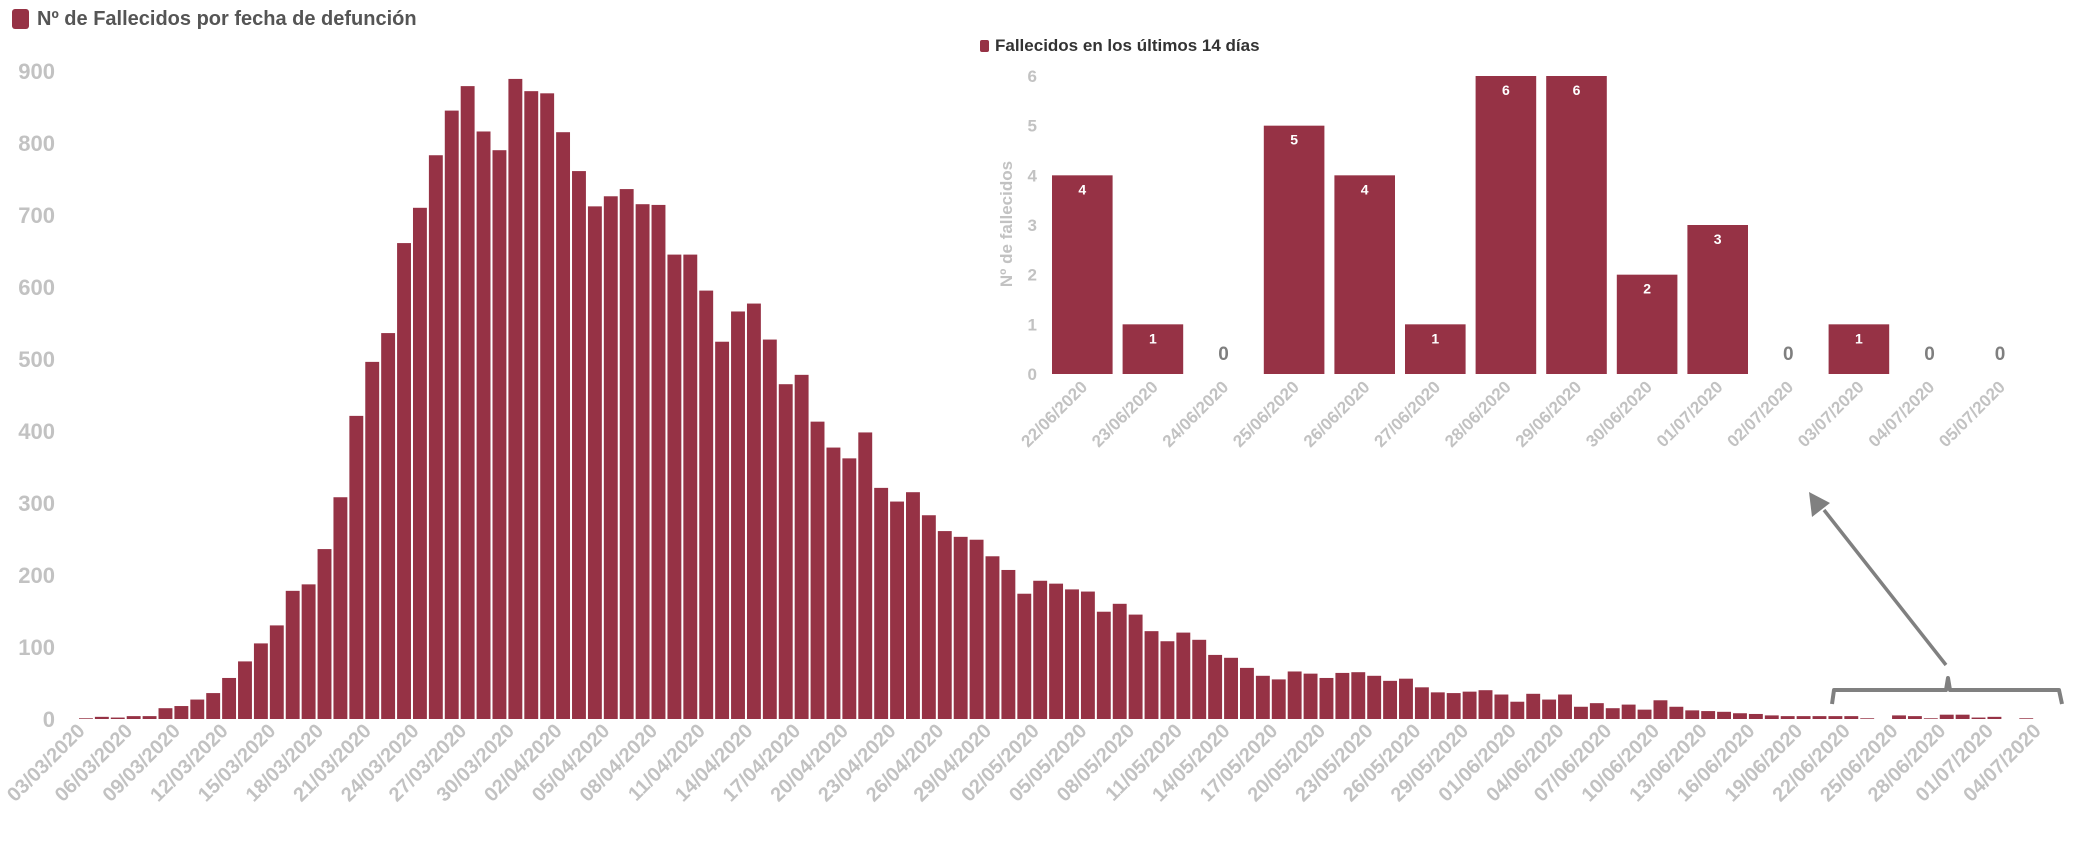 Image resolution: width=2079 pixels, height=854 pixels. What do you see at coordinates (1478, 414) in the screenshot?
I see `inset-x-tick-label: 28/06/2020` at bounding box center [1478, 414].